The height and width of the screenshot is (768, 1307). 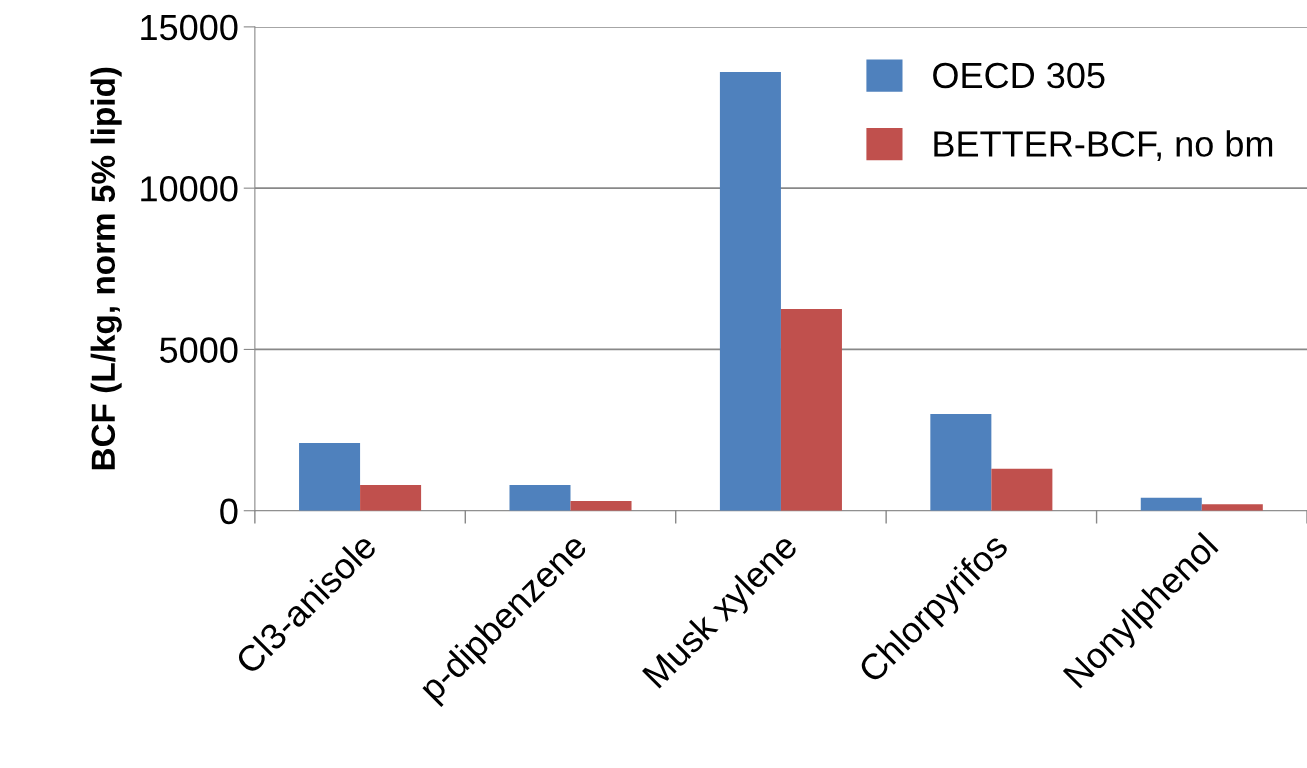 I want to click on legend-label: BETTER-BCF, no bm, so click(x=1103, y=146).